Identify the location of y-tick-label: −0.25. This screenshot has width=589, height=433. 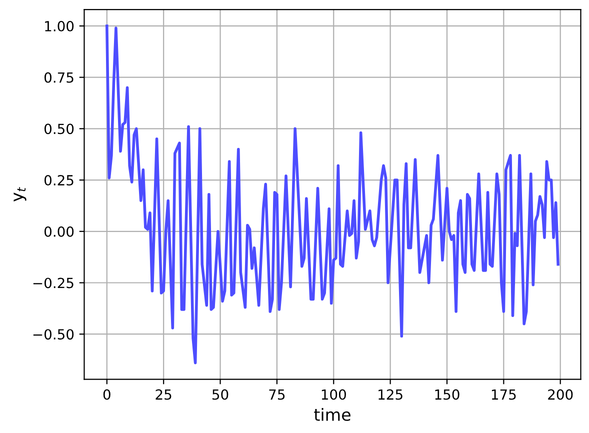
(53, 283).